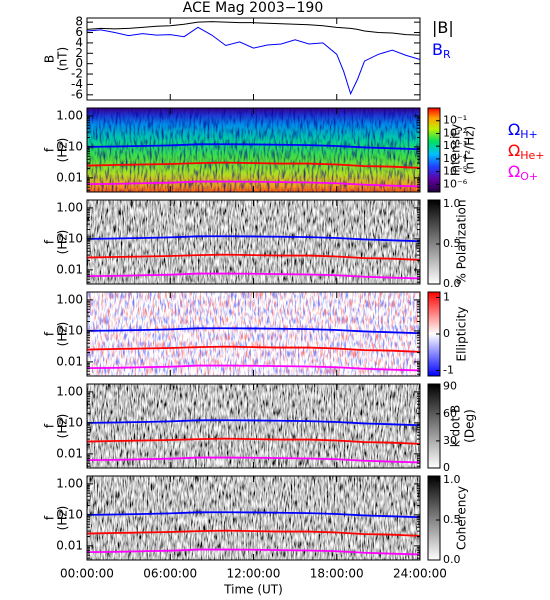 The height and width of the screenshot is (600, 550). What do you see at coordinates (253, 590) in the screenshot?
I see `x-axis-label: Time (UT)` at bounding box center [253, 590].